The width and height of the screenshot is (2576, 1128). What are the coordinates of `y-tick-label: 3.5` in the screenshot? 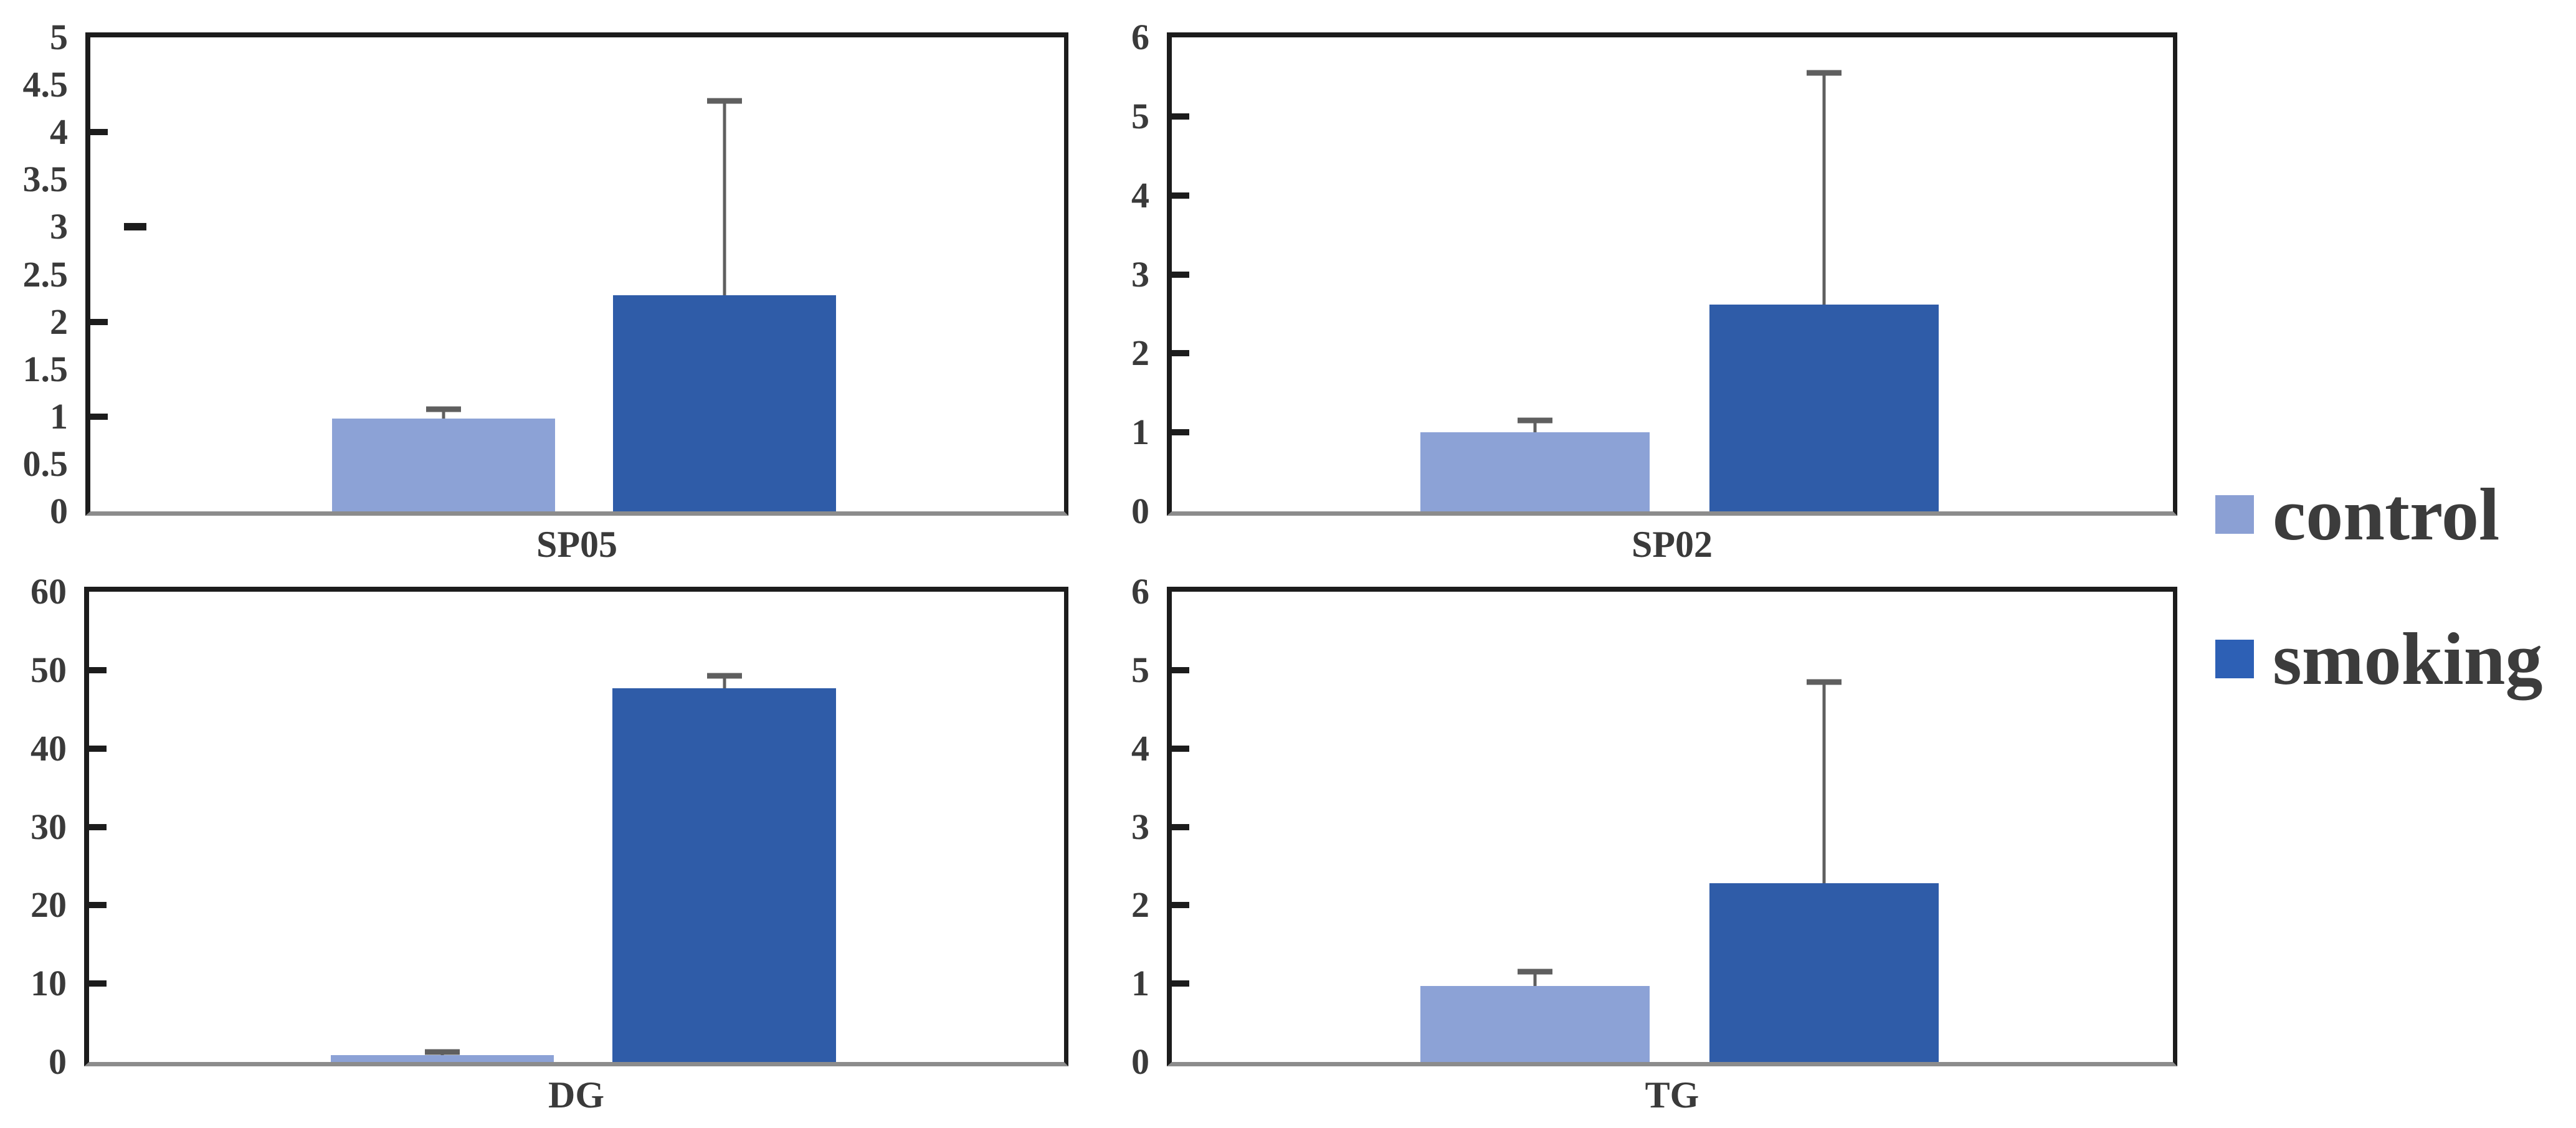 It's located at (45, 179).